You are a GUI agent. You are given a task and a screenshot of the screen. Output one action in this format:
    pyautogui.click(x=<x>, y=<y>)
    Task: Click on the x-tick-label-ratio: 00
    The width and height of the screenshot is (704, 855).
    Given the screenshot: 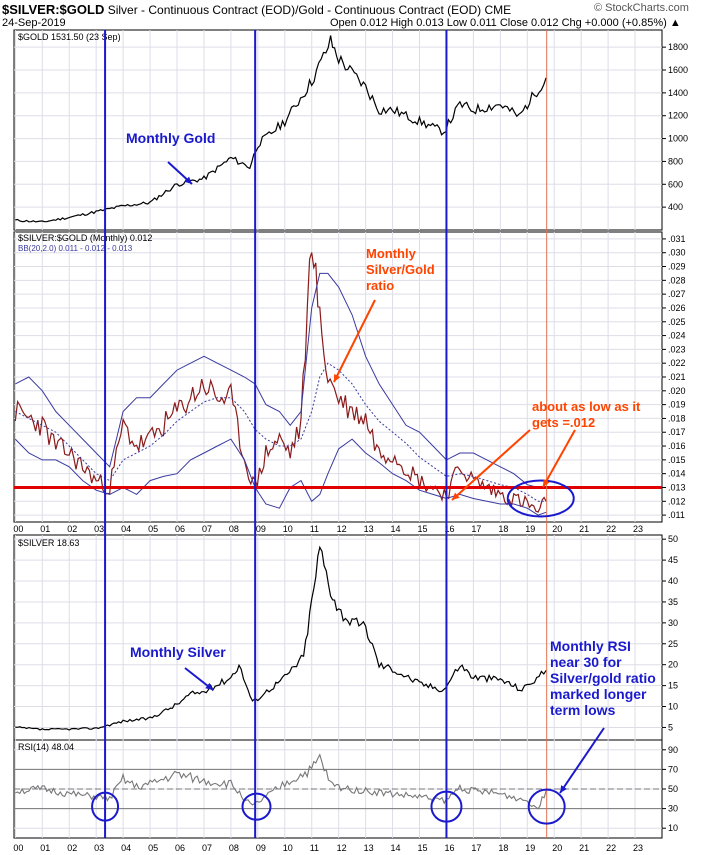 What is the action you would take?
    pyautogui.click(x=18, y=529)
    